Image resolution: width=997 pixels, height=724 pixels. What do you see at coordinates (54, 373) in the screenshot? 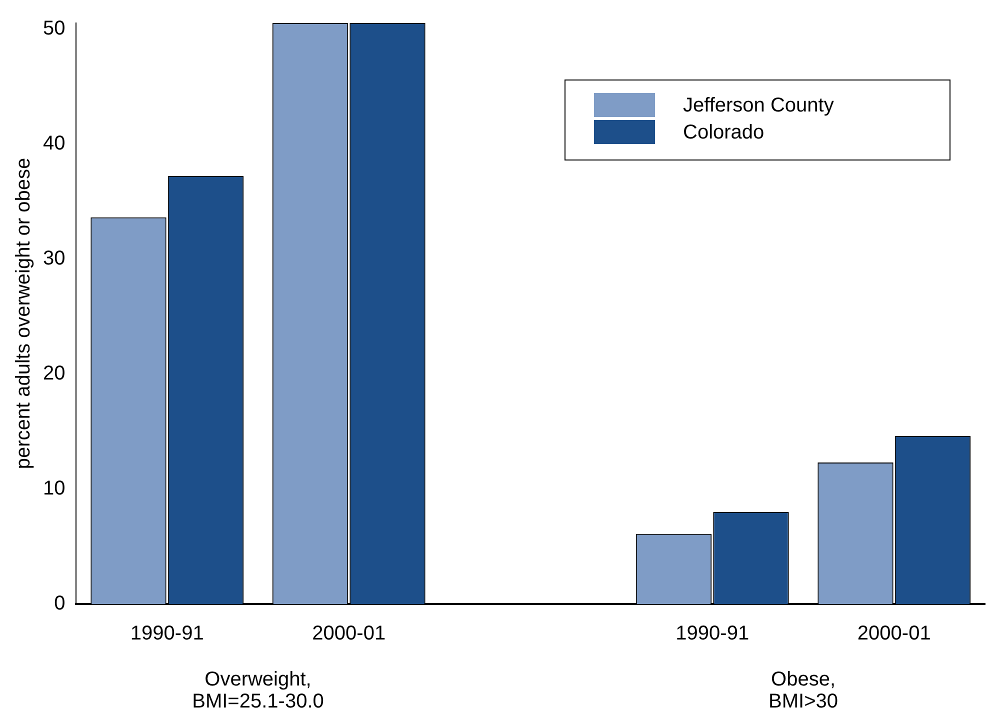
I see `y-tick-label: 20` at bounding box center [54, 373].